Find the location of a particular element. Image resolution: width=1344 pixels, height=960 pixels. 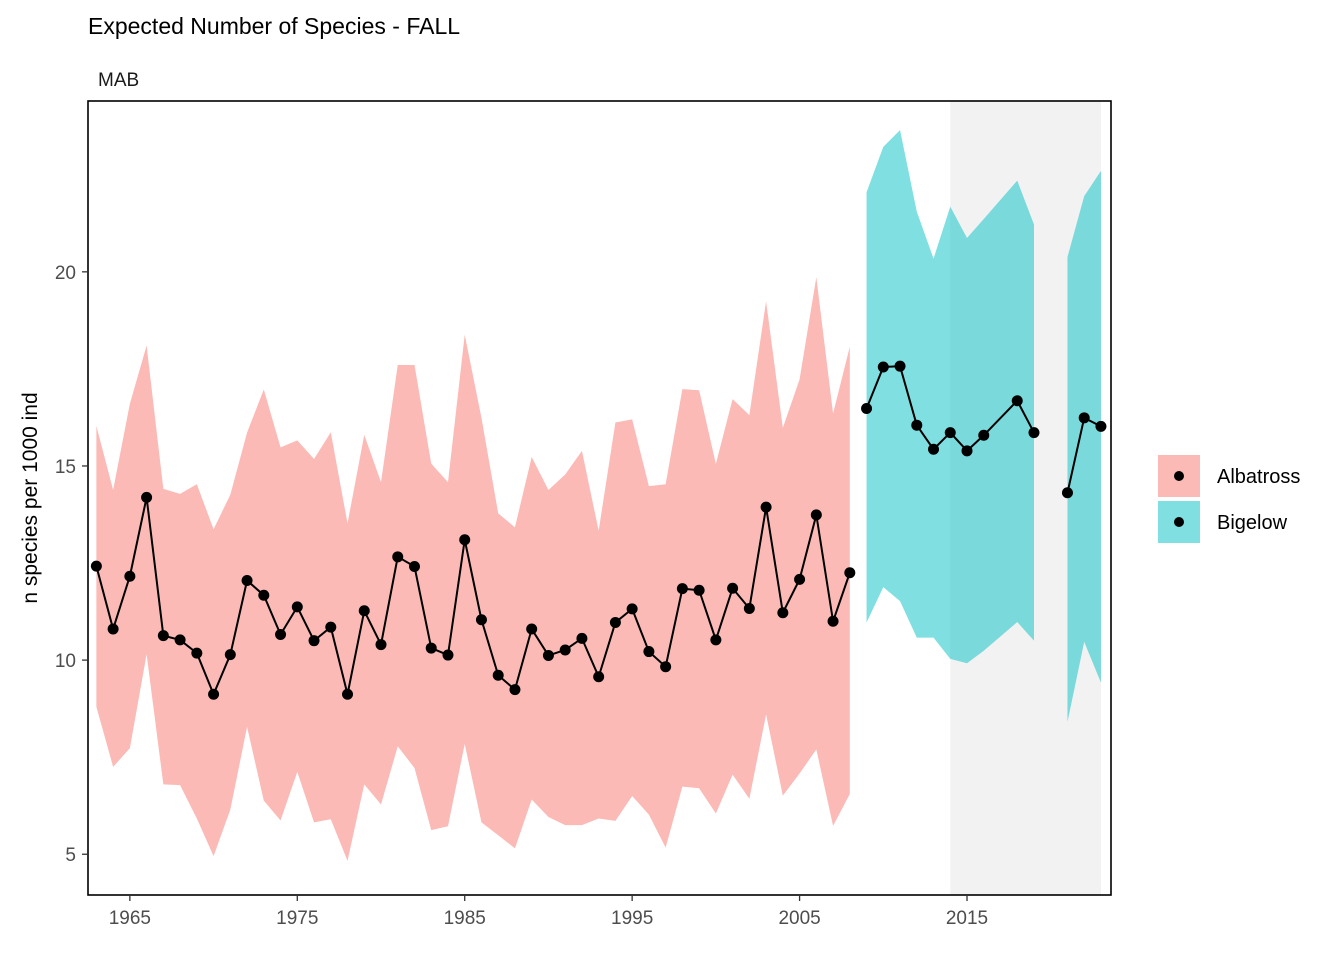

x-tick-label-1975: 1975 is located at coordinates (297, 918).